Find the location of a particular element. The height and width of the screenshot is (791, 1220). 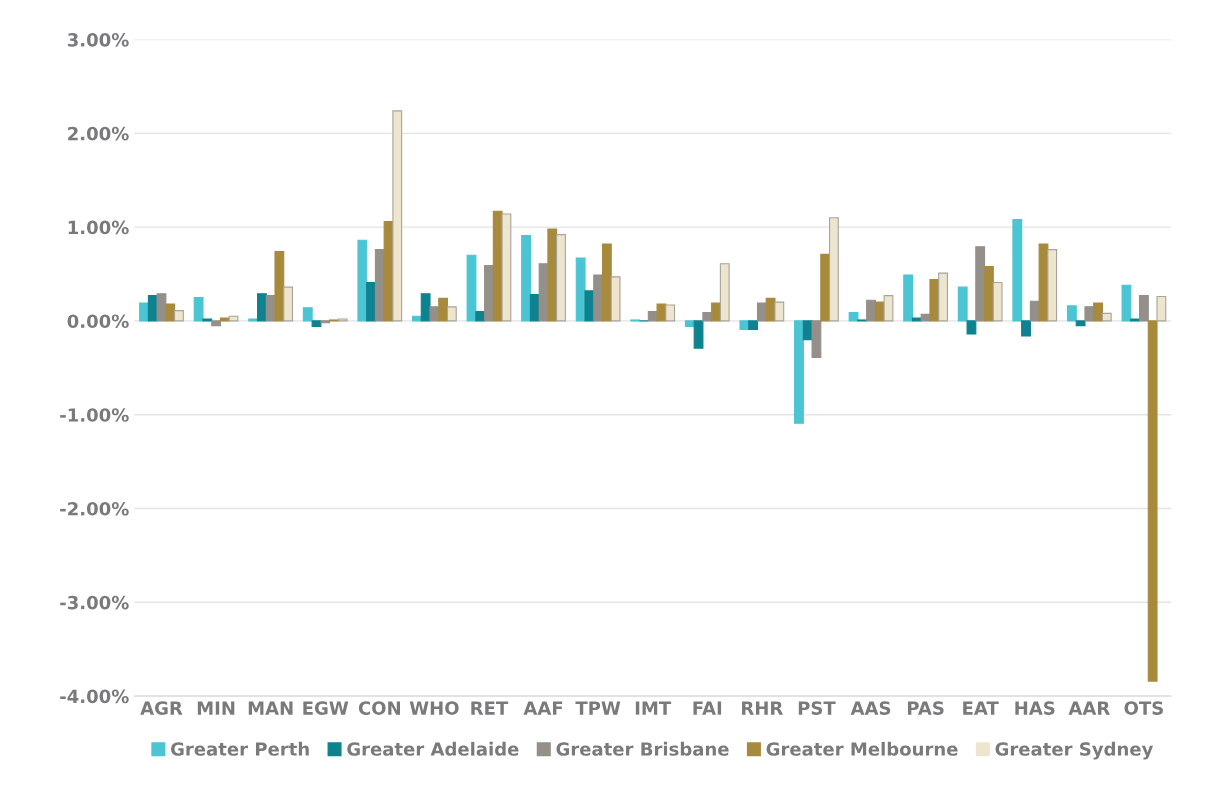

x-tick-label: IMT is located at coordinates (653, 708).